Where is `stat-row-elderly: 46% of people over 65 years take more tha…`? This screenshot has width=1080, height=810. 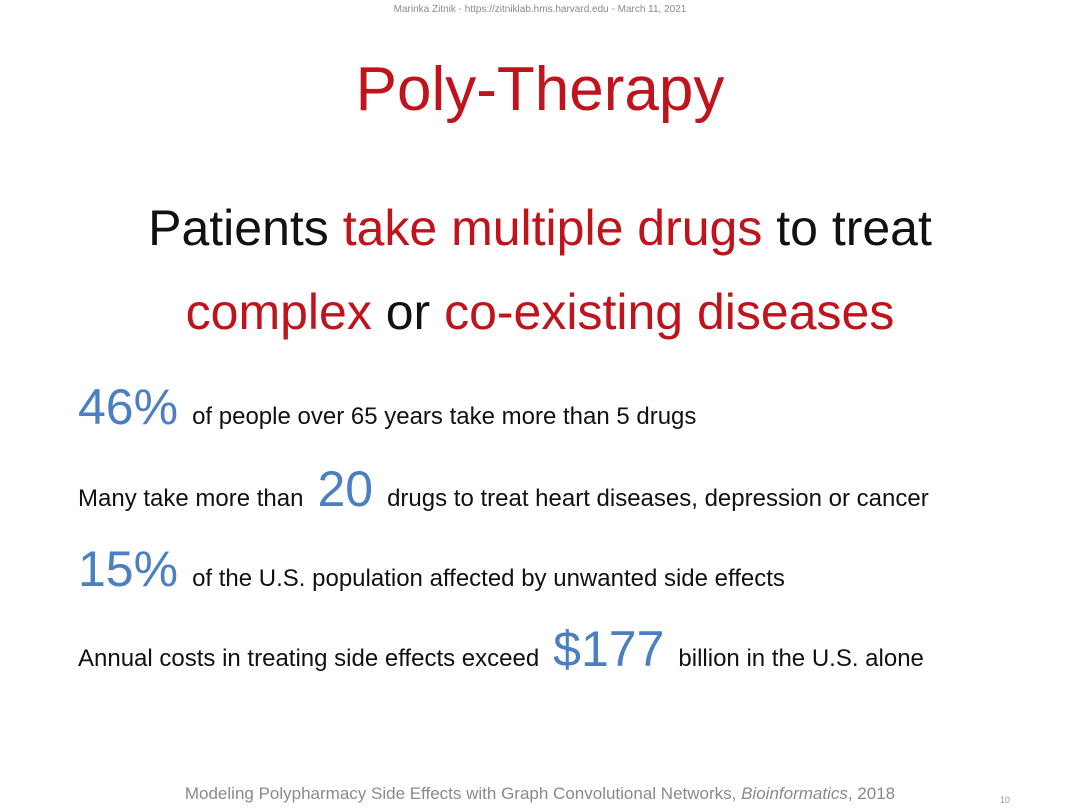 stat-row-elderly: 46% of people over 65 years take more tha… is located at coordinates (387, 407).